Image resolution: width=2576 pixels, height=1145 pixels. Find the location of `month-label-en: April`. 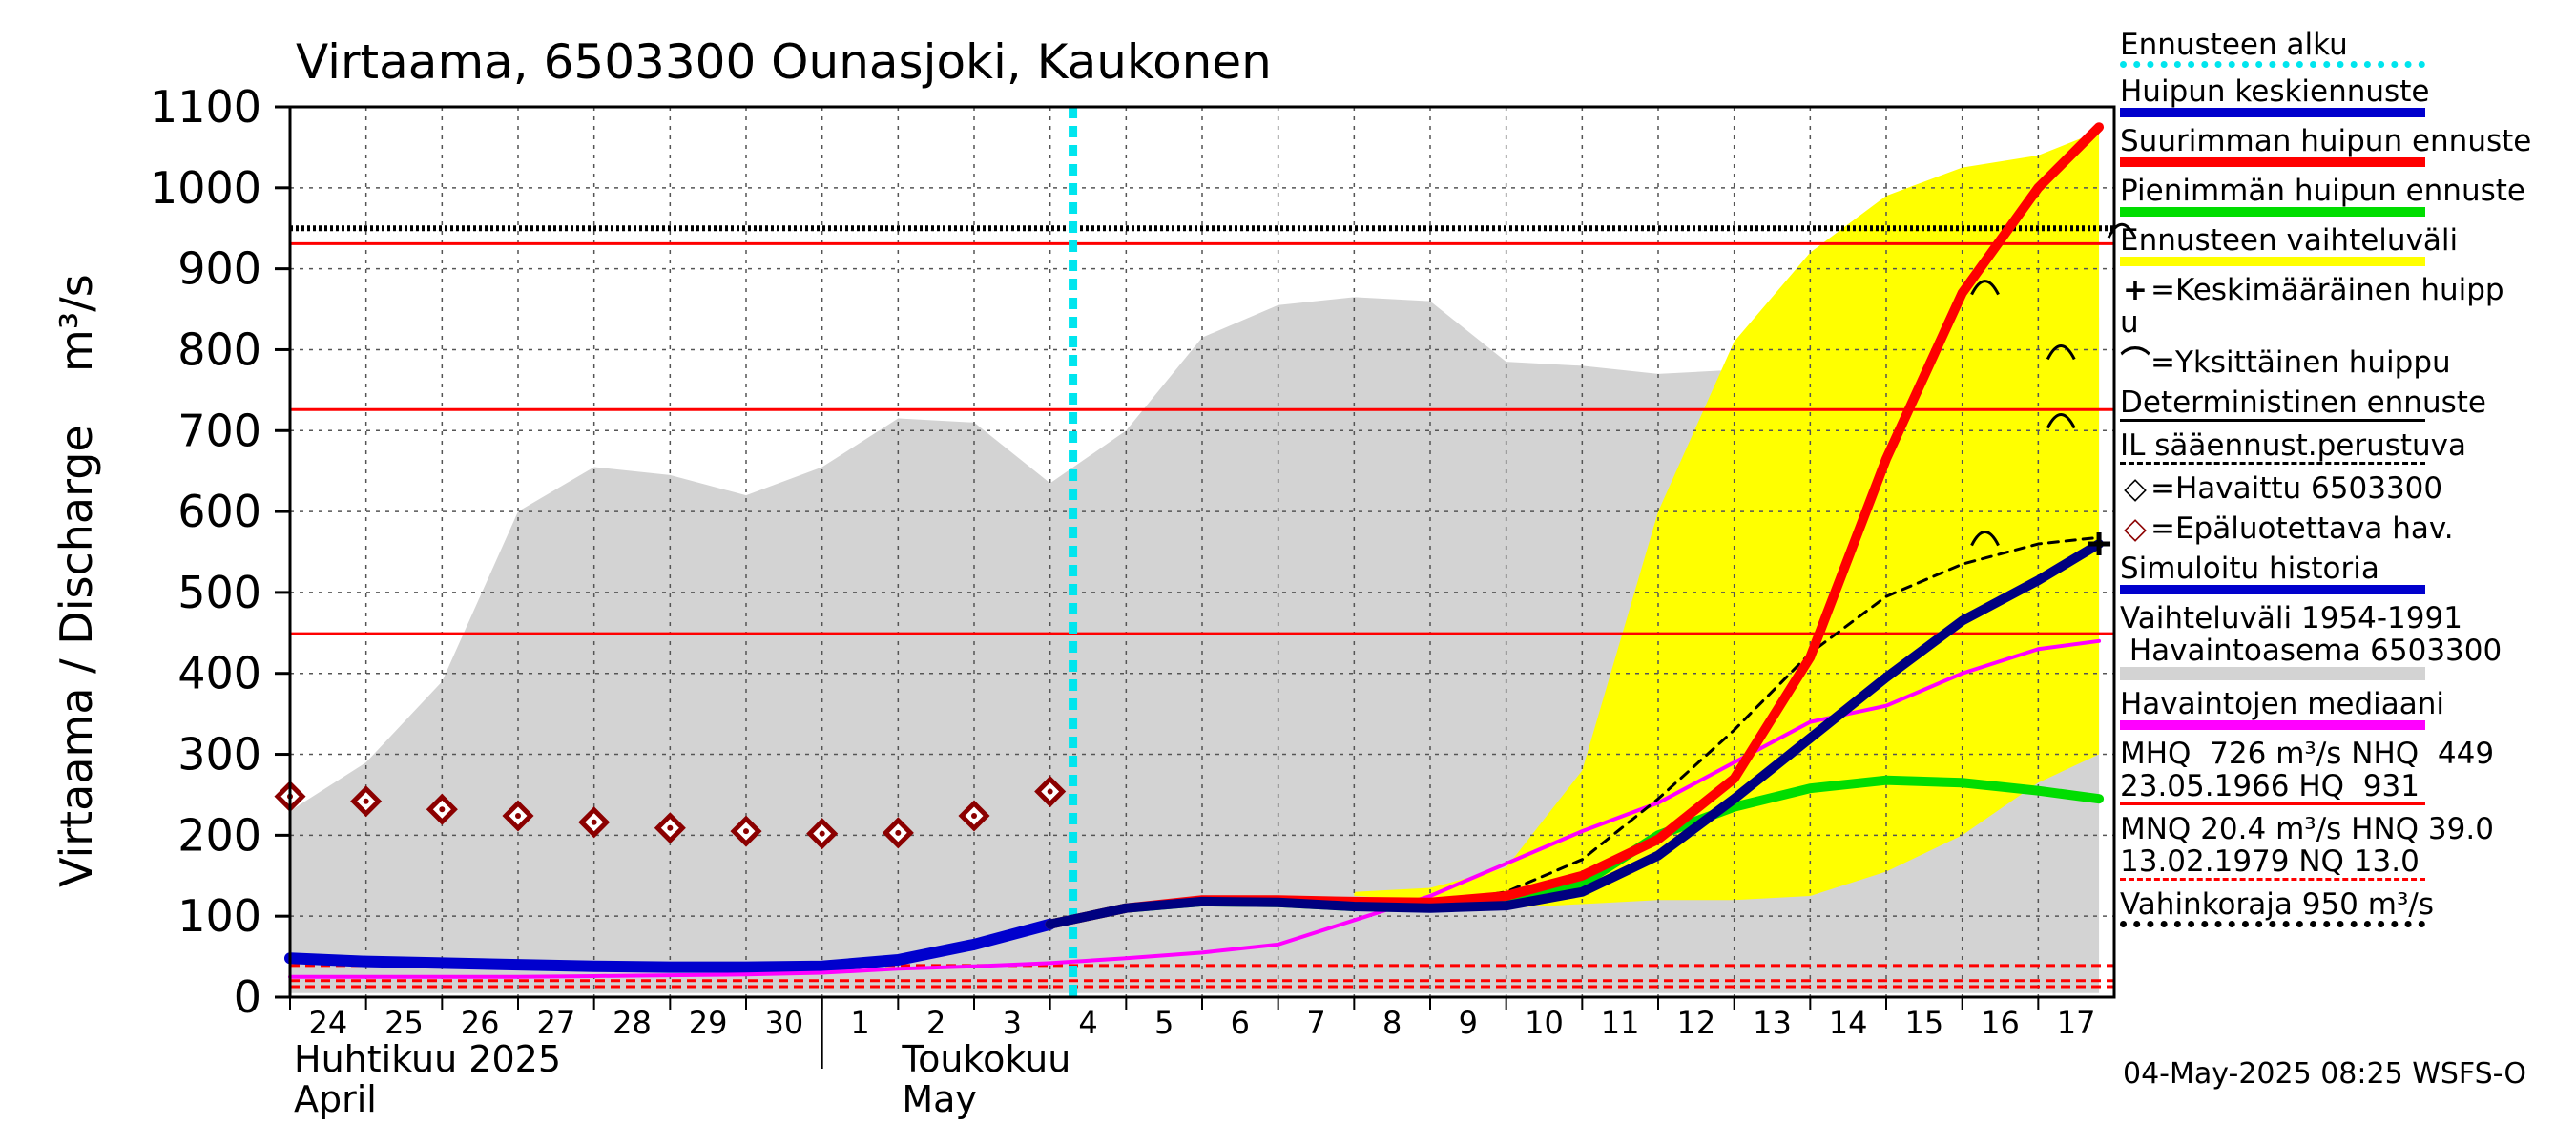

month-label-en: April is located at coordinates (335, 1099).